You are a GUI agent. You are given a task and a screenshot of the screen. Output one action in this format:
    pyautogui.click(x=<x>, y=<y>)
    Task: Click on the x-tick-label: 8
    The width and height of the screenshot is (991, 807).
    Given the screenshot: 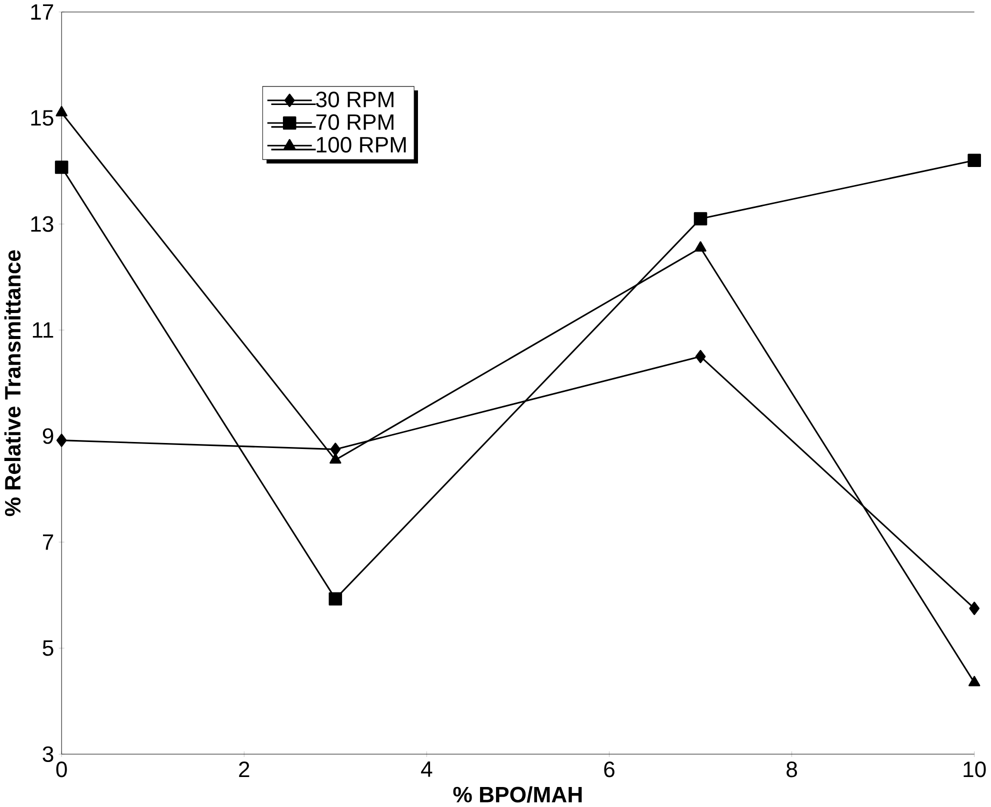 What is the action you would take?
    pyautogui.click(x=791, y=770)
    